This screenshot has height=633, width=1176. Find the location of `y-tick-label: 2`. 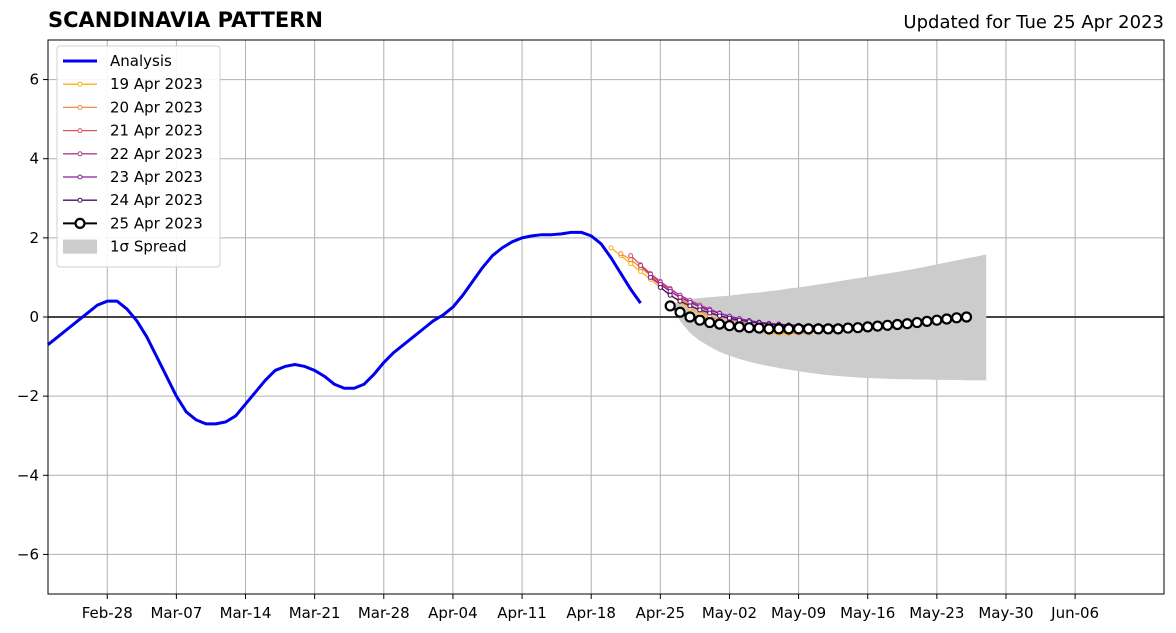

y-tick-label: 2 is located at coordinates (34, 238).